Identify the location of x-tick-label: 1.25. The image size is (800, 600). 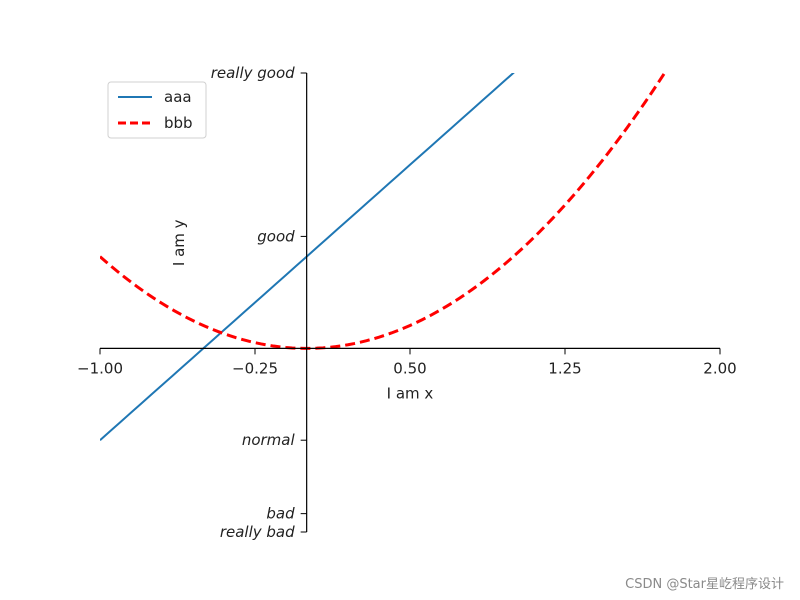
(564, 368).